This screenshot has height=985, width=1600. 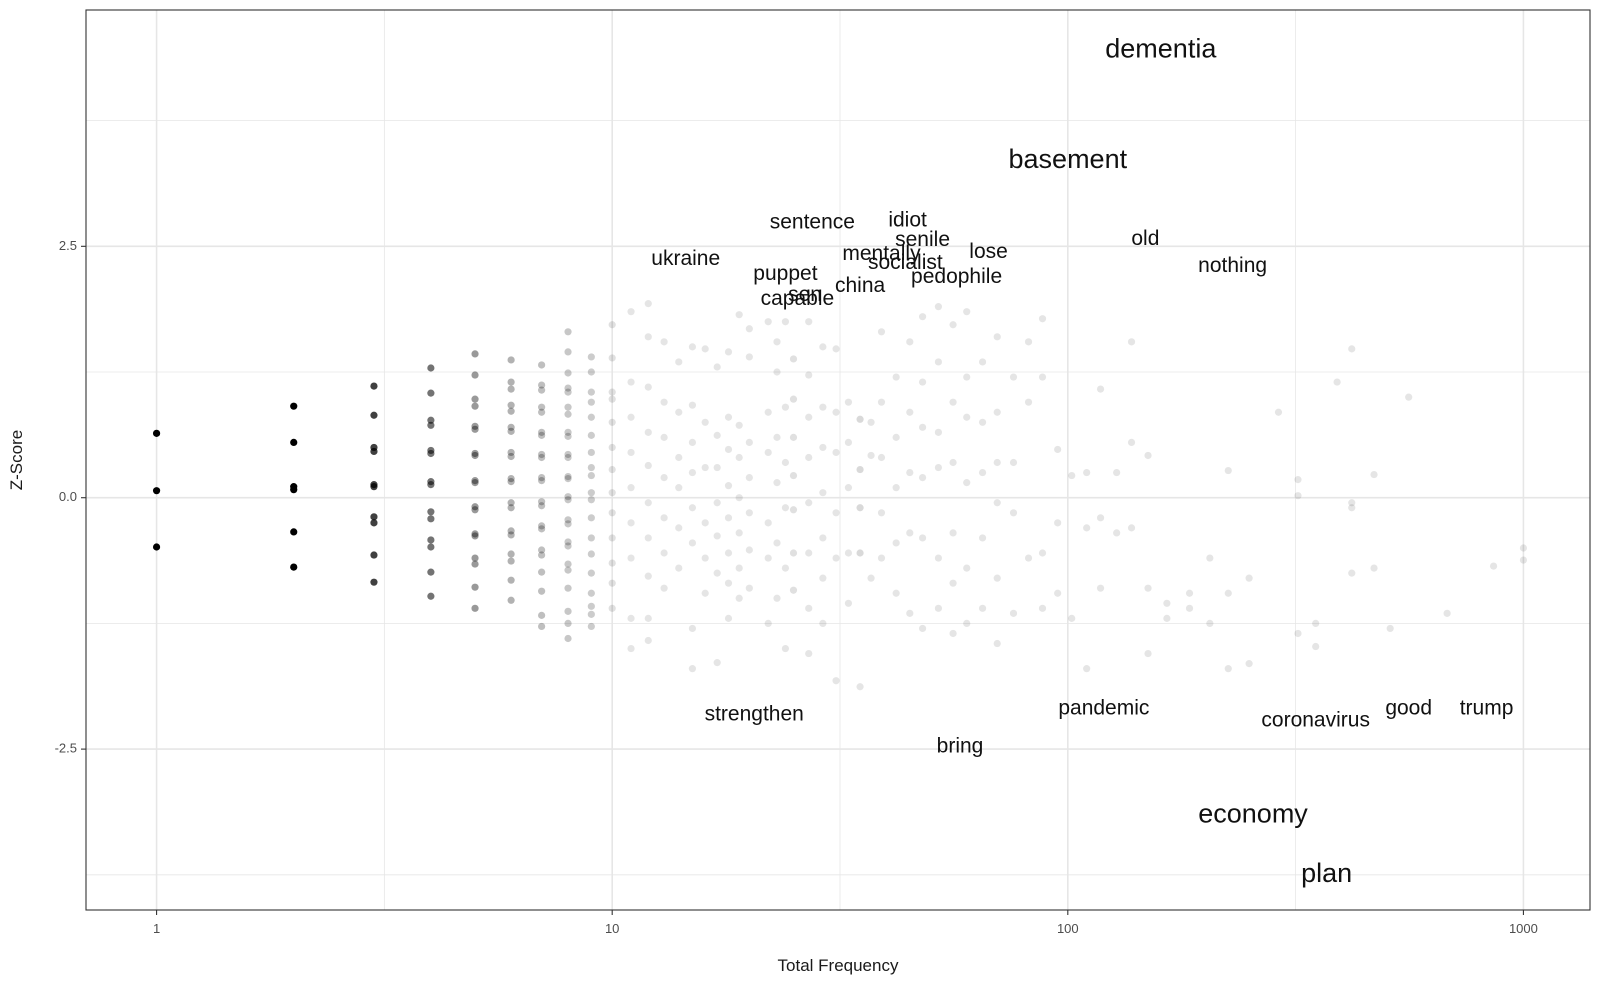 What do you see at coordinates (805, 294) in the screenshot?
I see `word-label: sen` at bounding box center [805, 294].